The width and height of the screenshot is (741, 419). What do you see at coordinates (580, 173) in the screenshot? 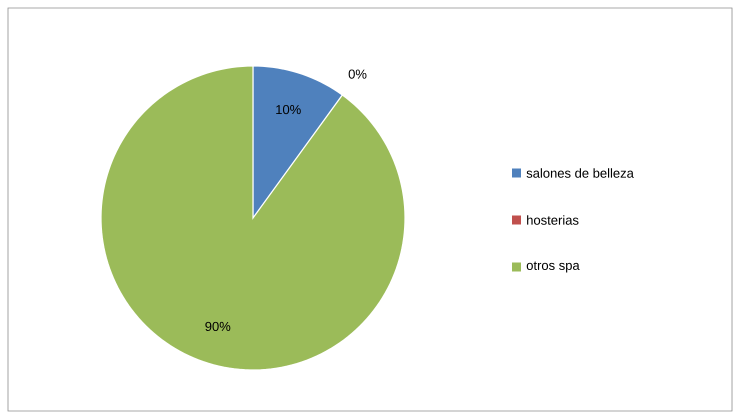
I see `legend-label: salones de belleza` at bounding box center [580, 173].